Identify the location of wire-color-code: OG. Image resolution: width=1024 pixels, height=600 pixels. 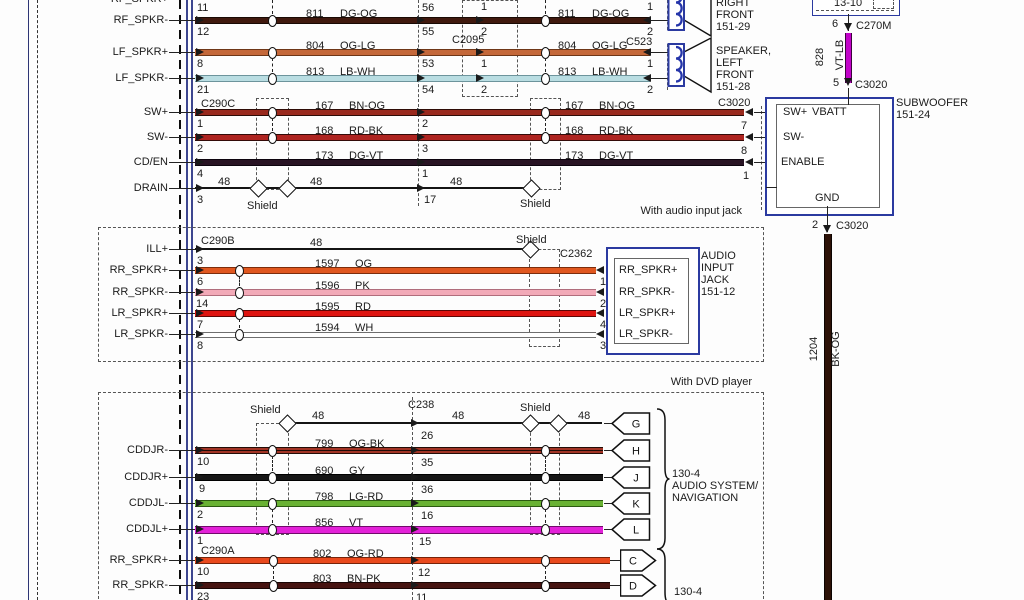
(364, 264).